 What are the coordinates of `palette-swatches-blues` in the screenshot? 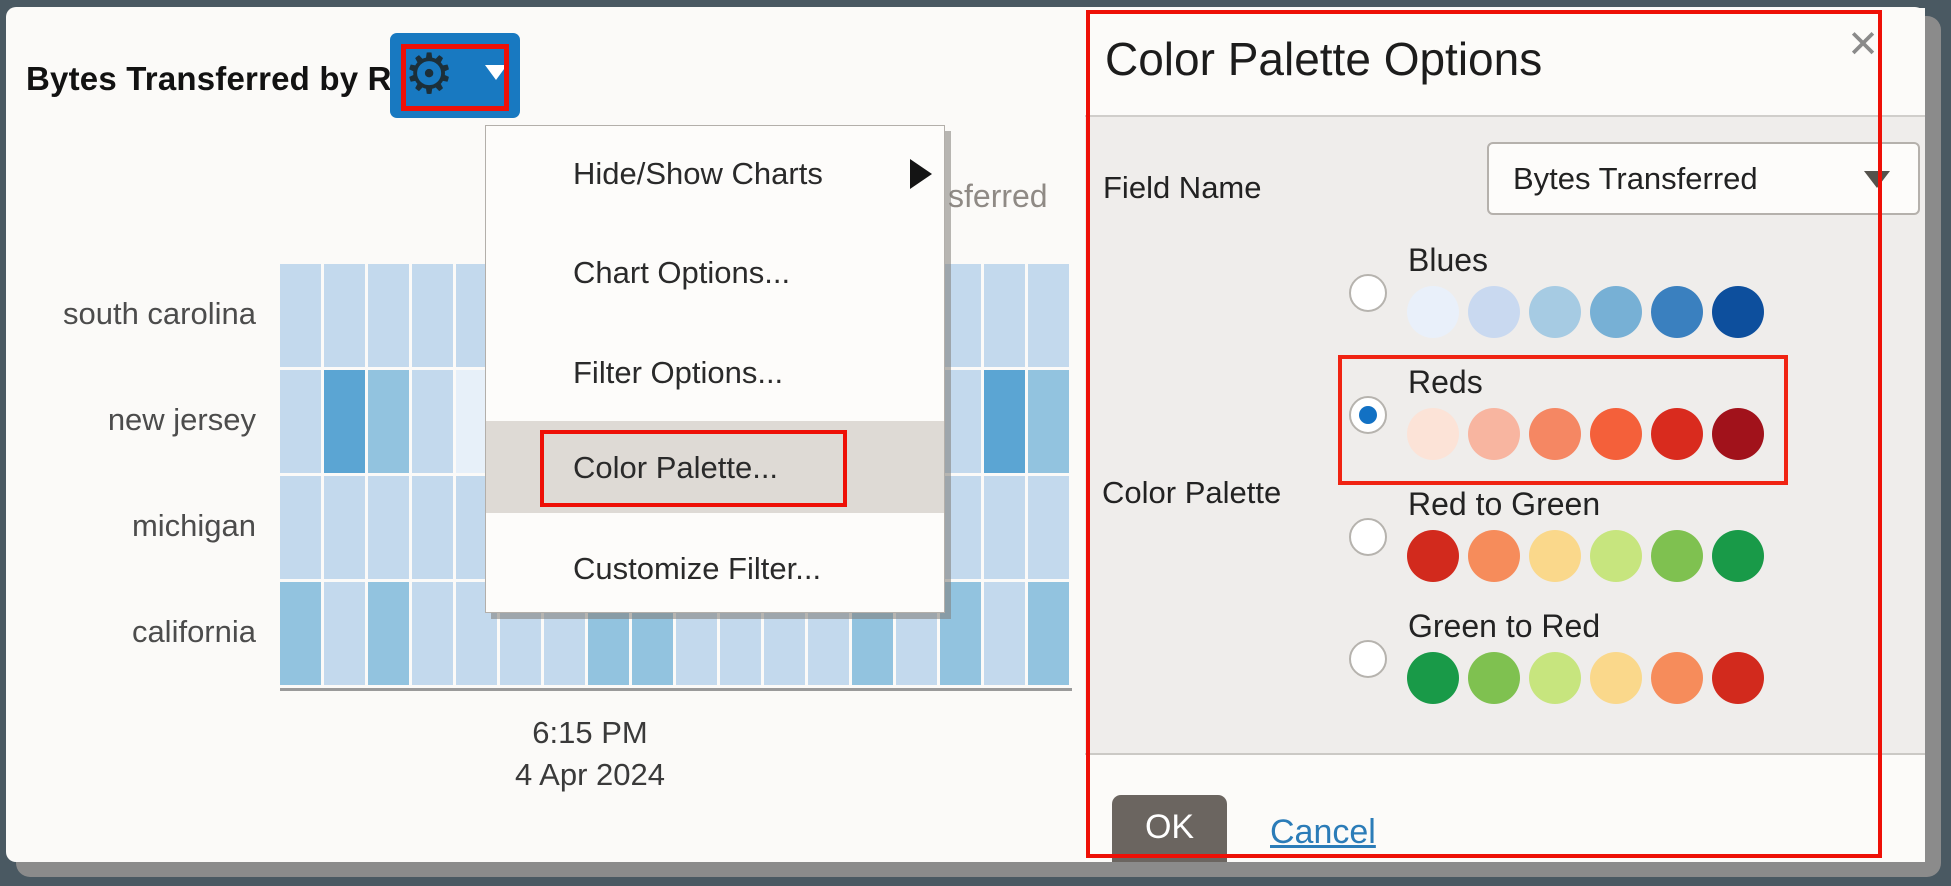 It's located at (1590, 312).